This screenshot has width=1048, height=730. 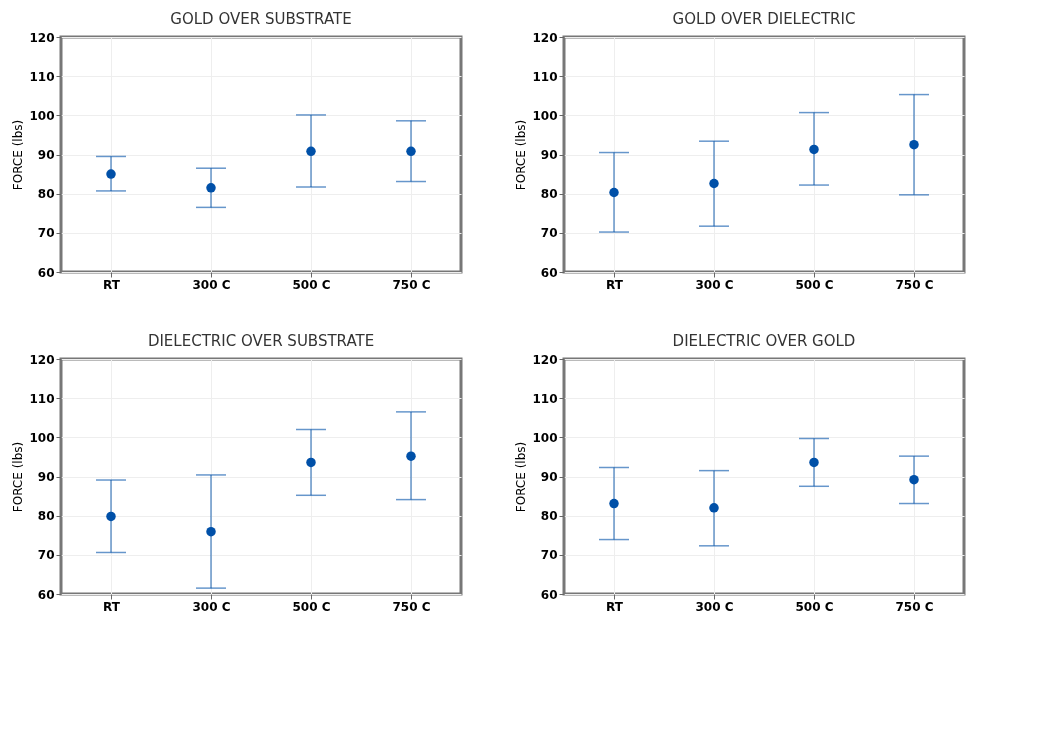 I want to click on chart-title: DIELECTRIC OVER GOLD, so click(x=764, y=341).